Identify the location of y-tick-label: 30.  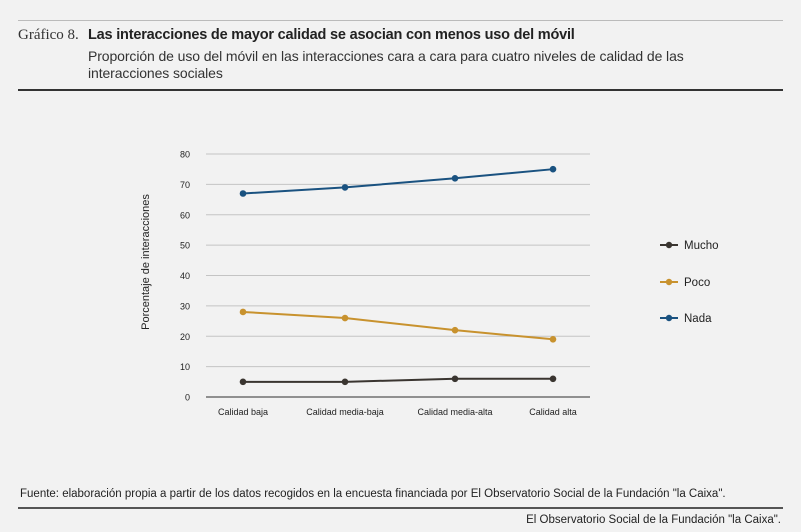
(185, 306).